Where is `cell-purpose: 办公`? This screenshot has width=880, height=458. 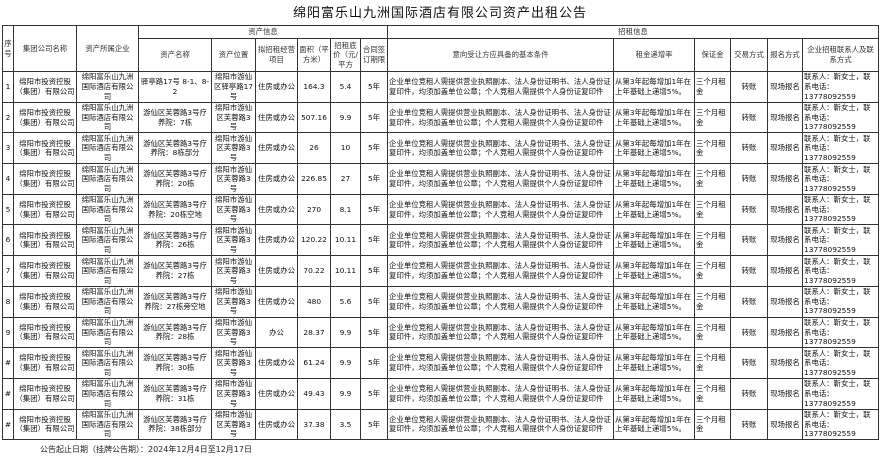
cell-purpose: 办公 is located at coordinates (276, 332).